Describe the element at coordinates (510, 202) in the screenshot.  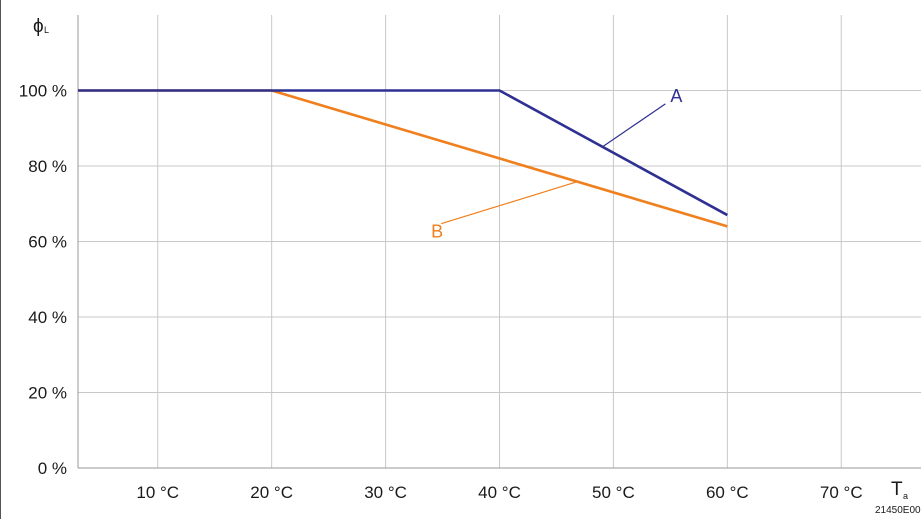
I see `series-leader-b` at that location.